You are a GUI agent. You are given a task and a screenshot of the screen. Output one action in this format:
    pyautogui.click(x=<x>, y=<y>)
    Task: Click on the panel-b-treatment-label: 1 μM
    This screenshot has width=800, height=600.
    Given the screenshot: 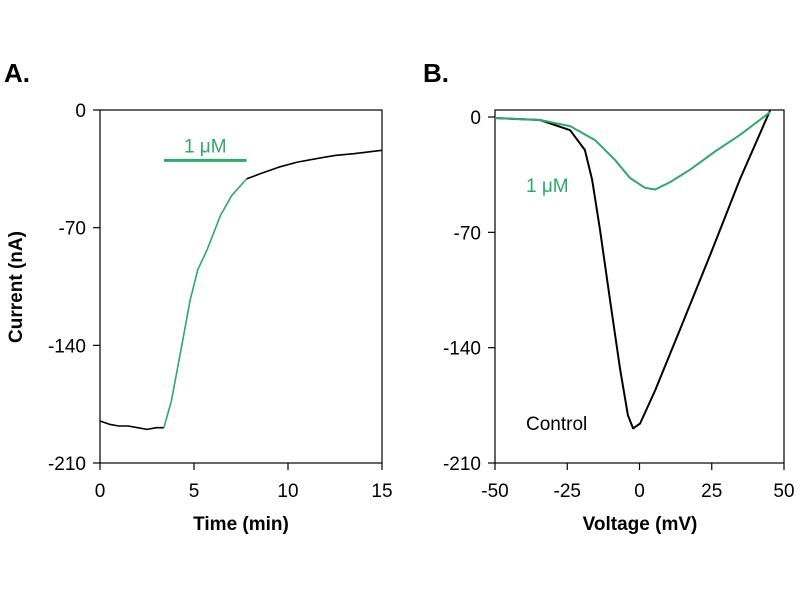 What is the action you would take?
    pyautogui.click(x=547, y=186)
    